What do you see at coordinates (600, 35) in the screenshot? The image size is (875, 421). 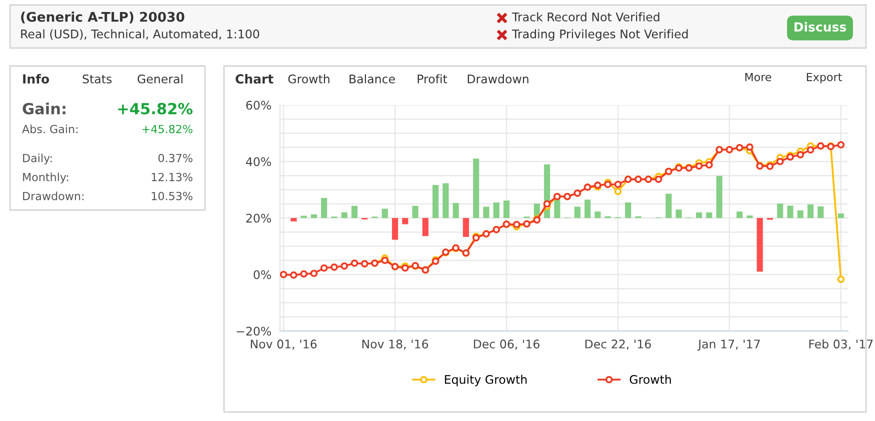 I see `text: Trading Privileges Not Verified` at bounding box center [600, 35].